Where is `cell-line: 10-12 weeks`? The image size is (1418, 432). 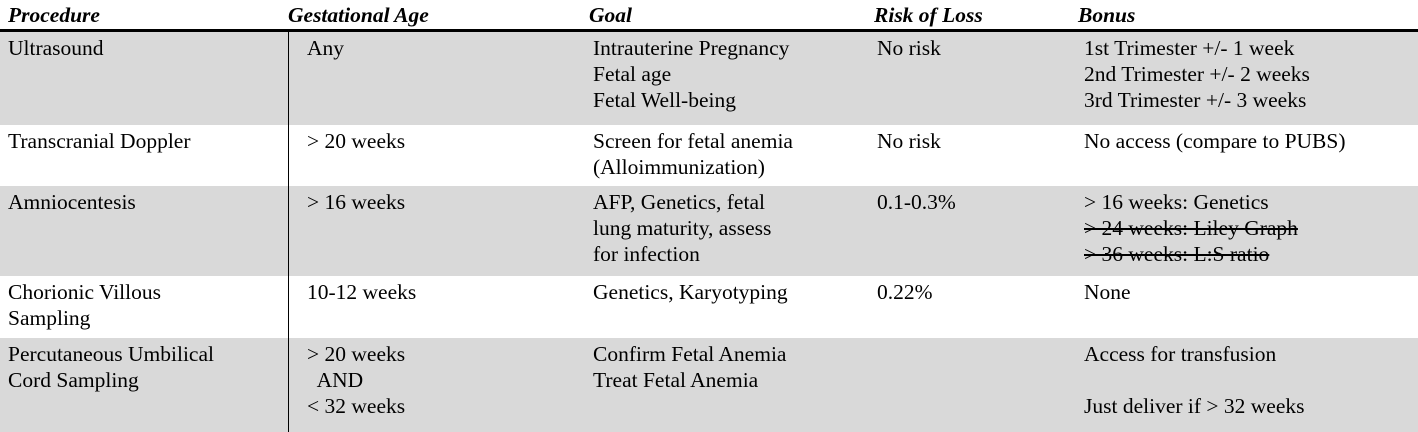
cell-line: 10-12 weeks is located at coordinates (362, 292).